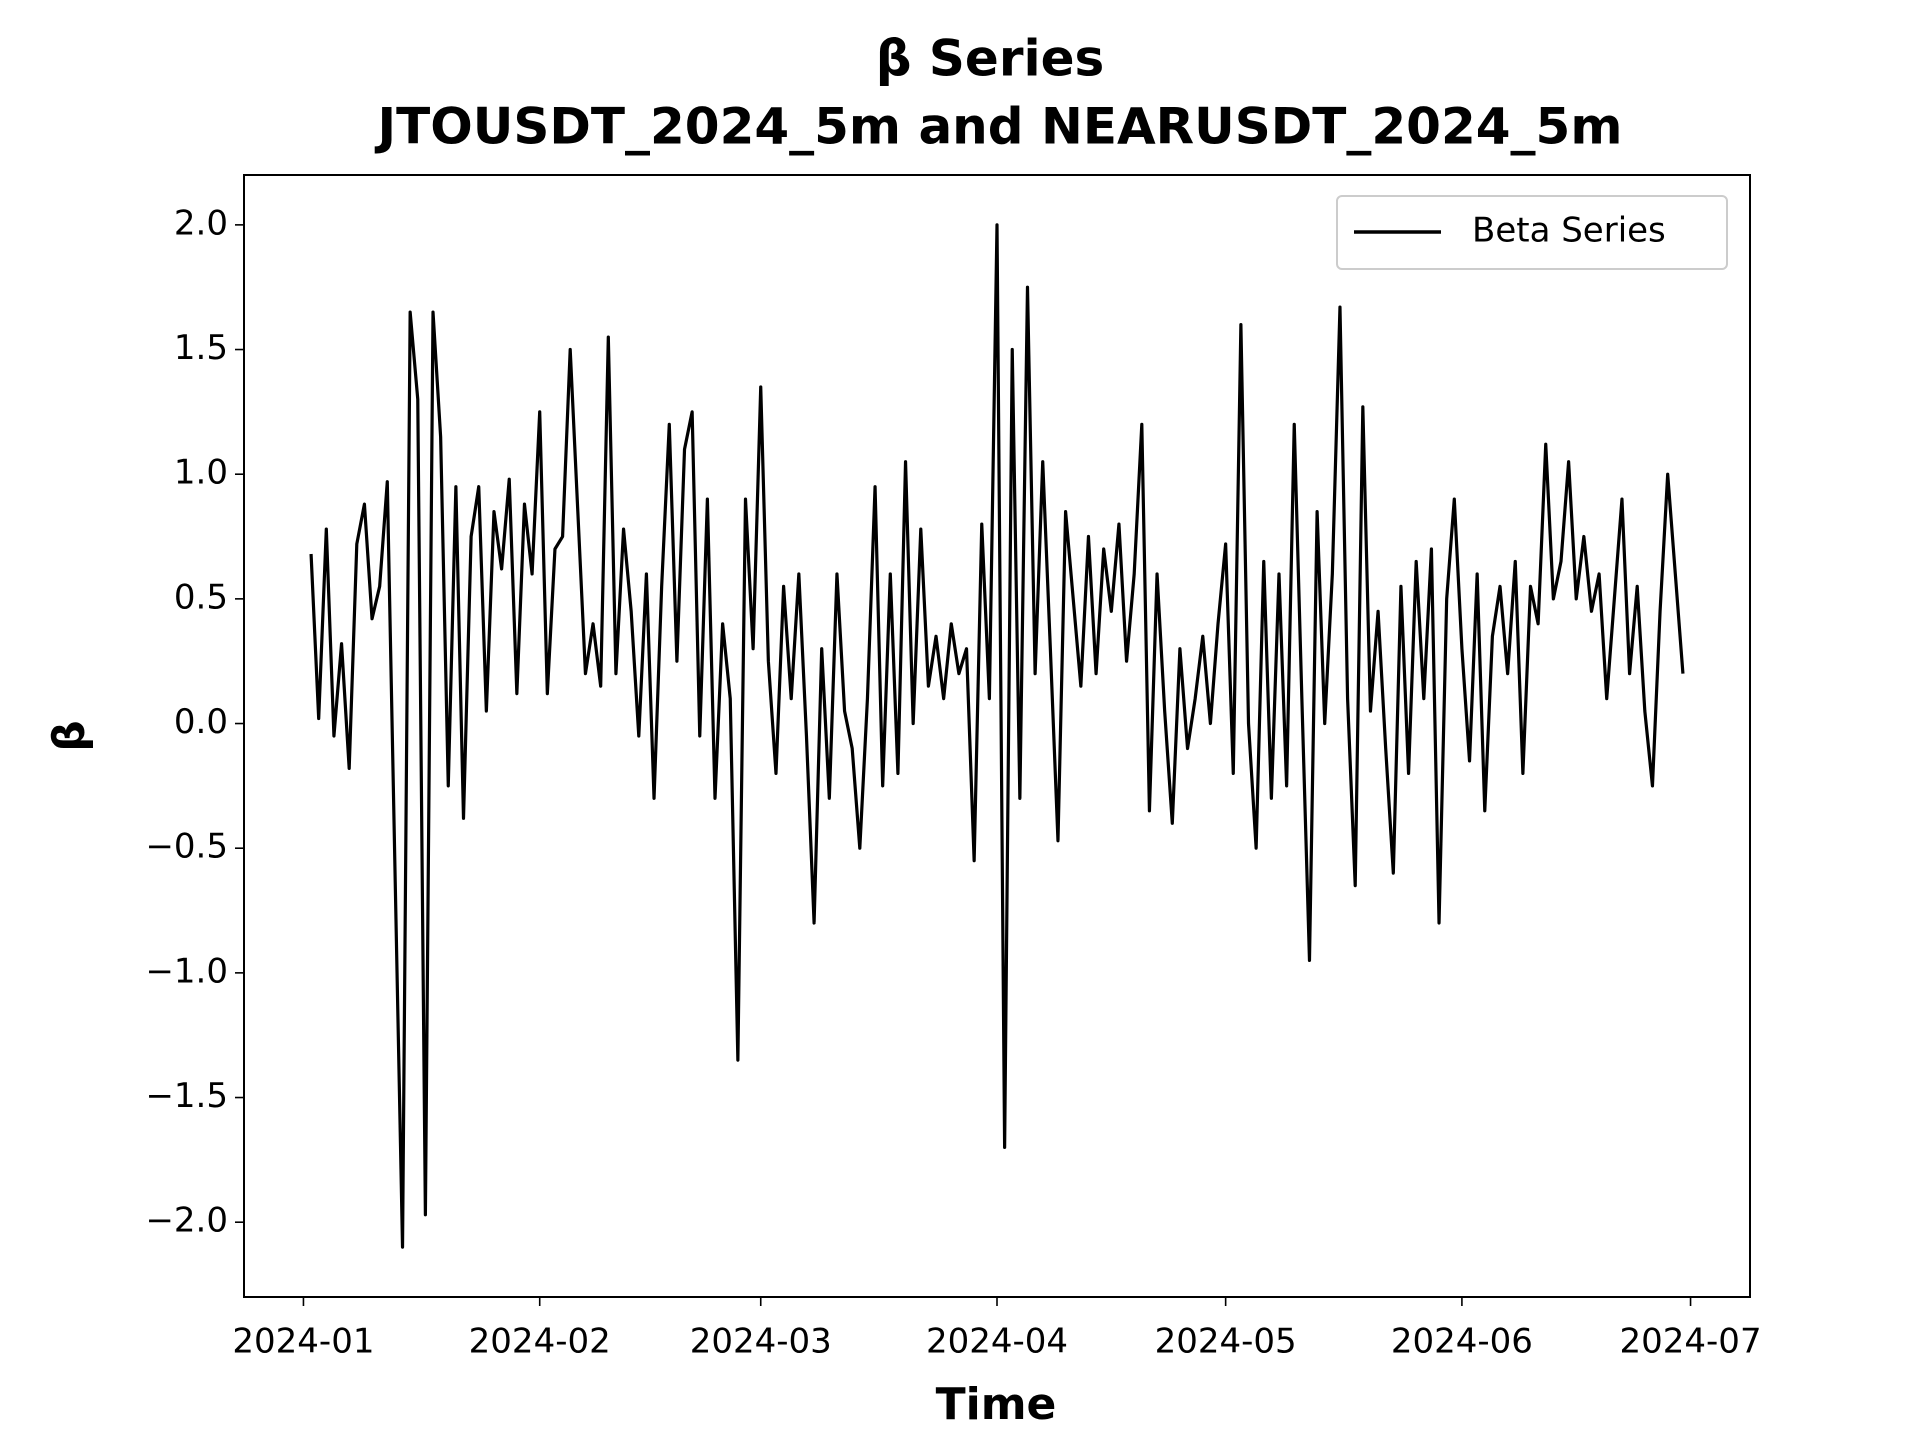  I want to click on x-tick-label: 2024-02, so click(540, 1342).